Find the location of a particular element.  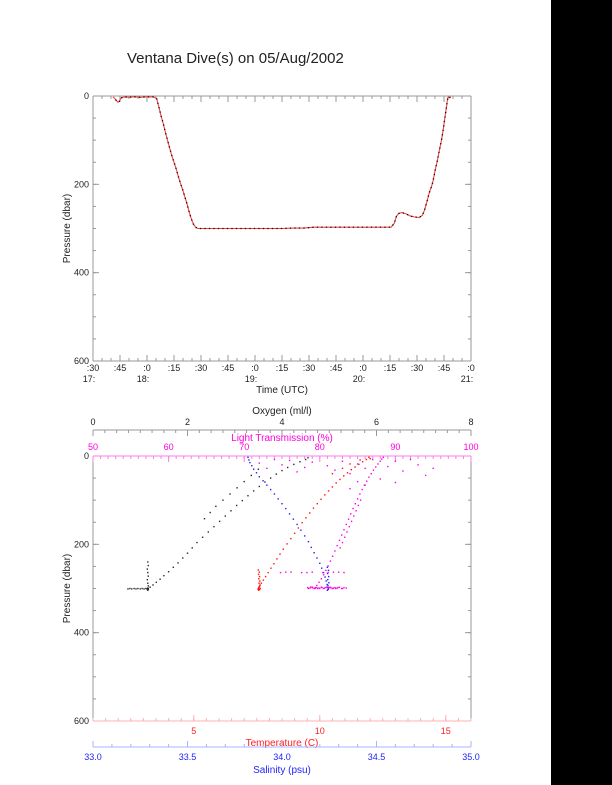

axis-label: 34.0 is located at coordinates (282, 757).